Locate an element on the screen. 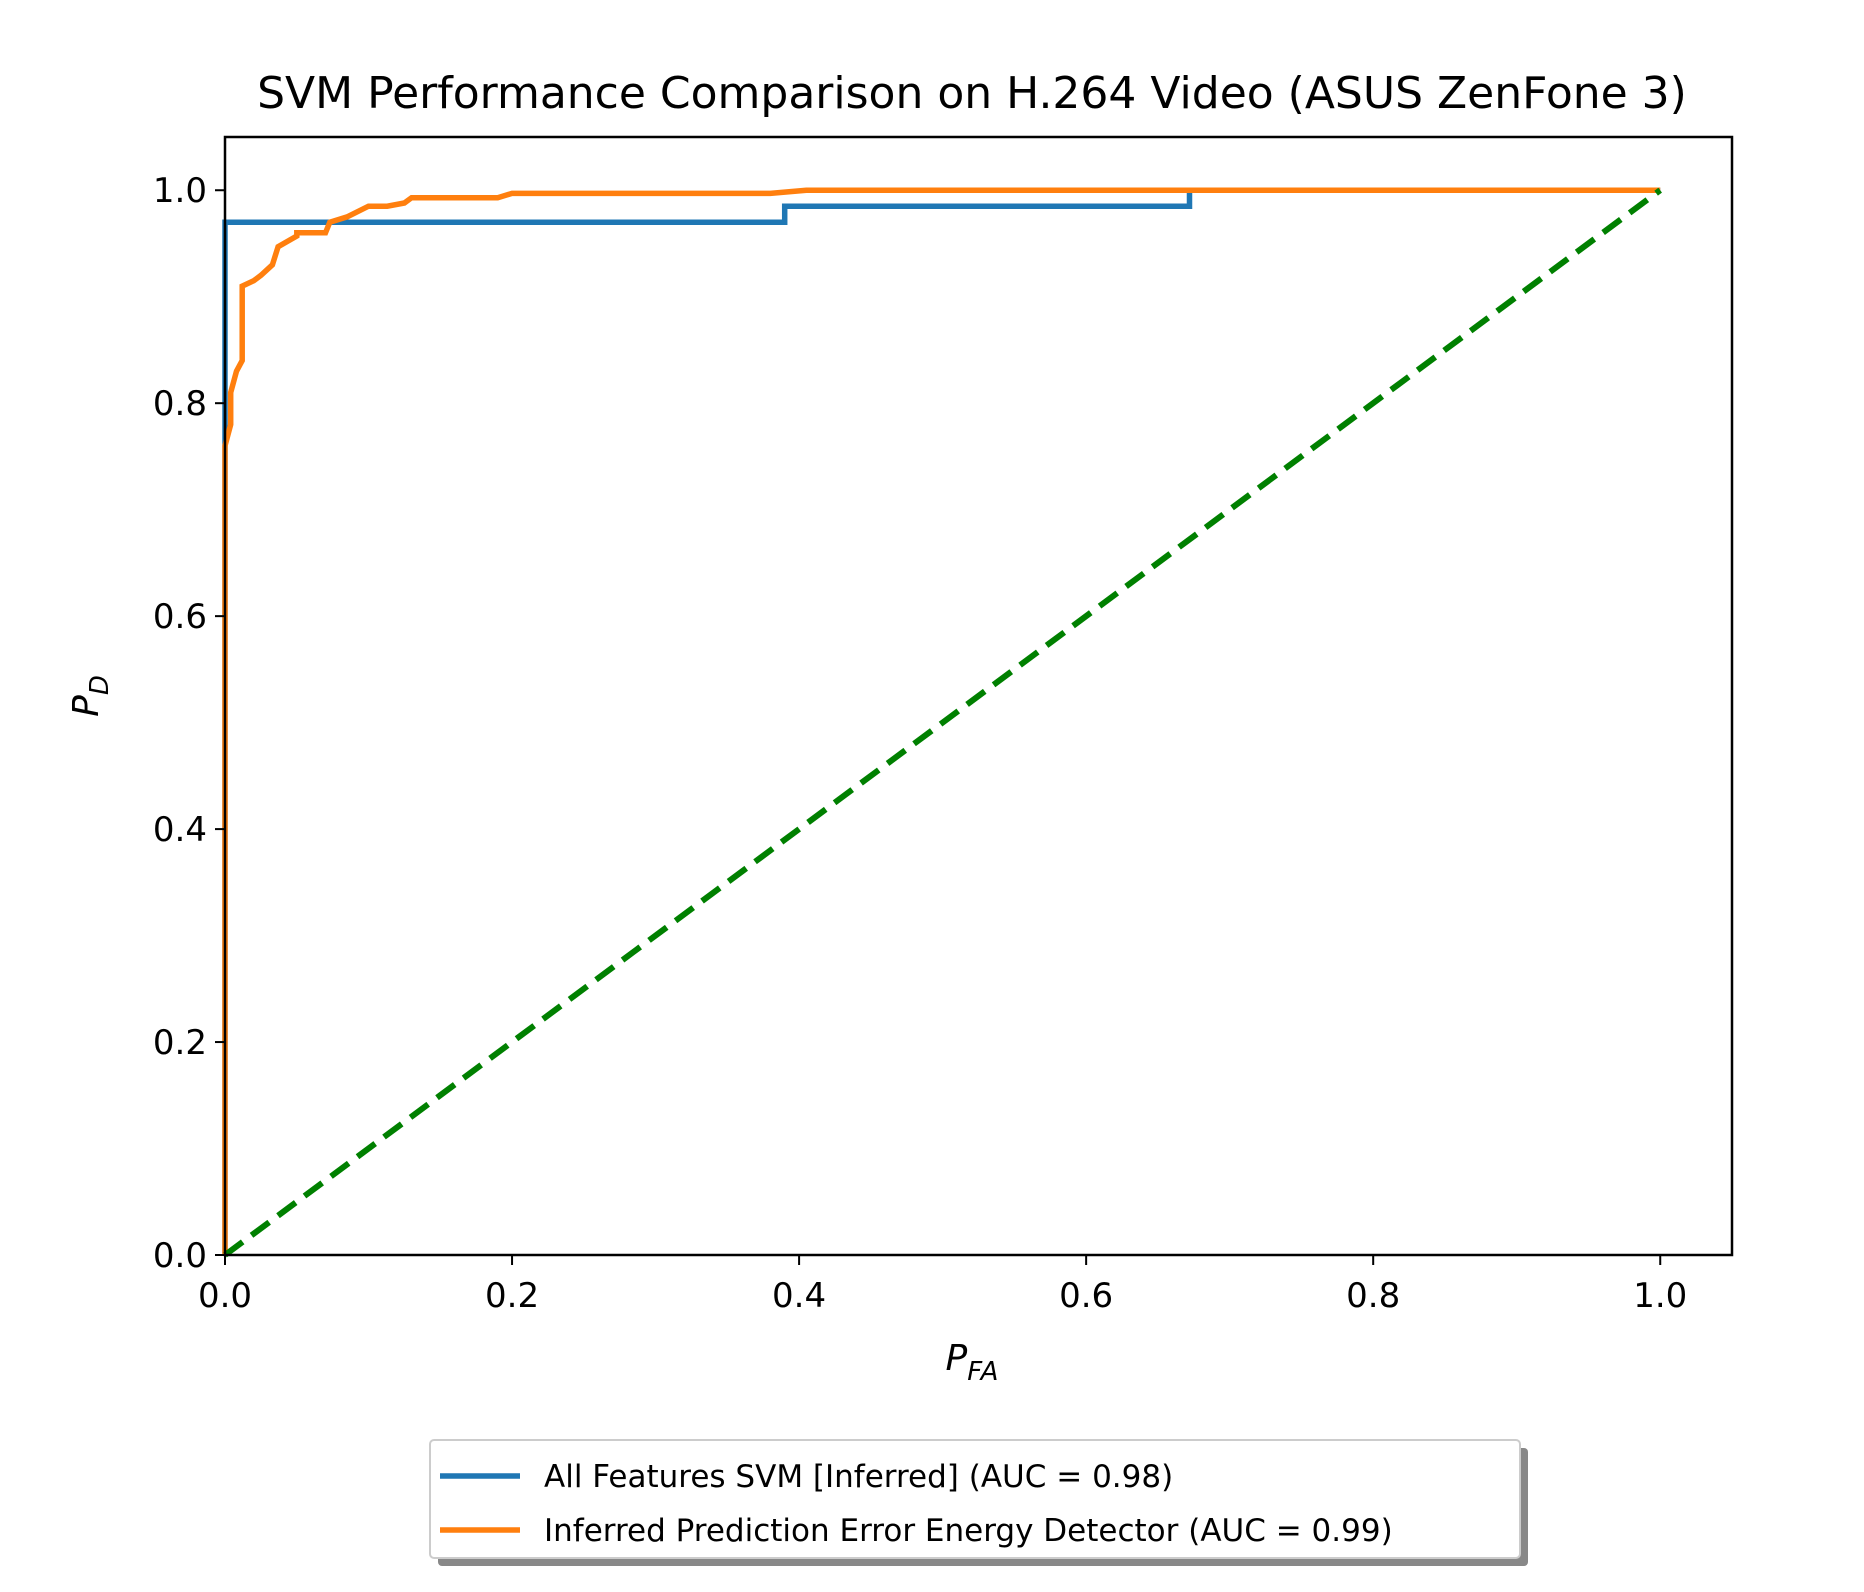 Image resolution: width=1864 pixels, height=1592 pixels. y-tick-label: 0.8 is located at coordinates (180, 404).